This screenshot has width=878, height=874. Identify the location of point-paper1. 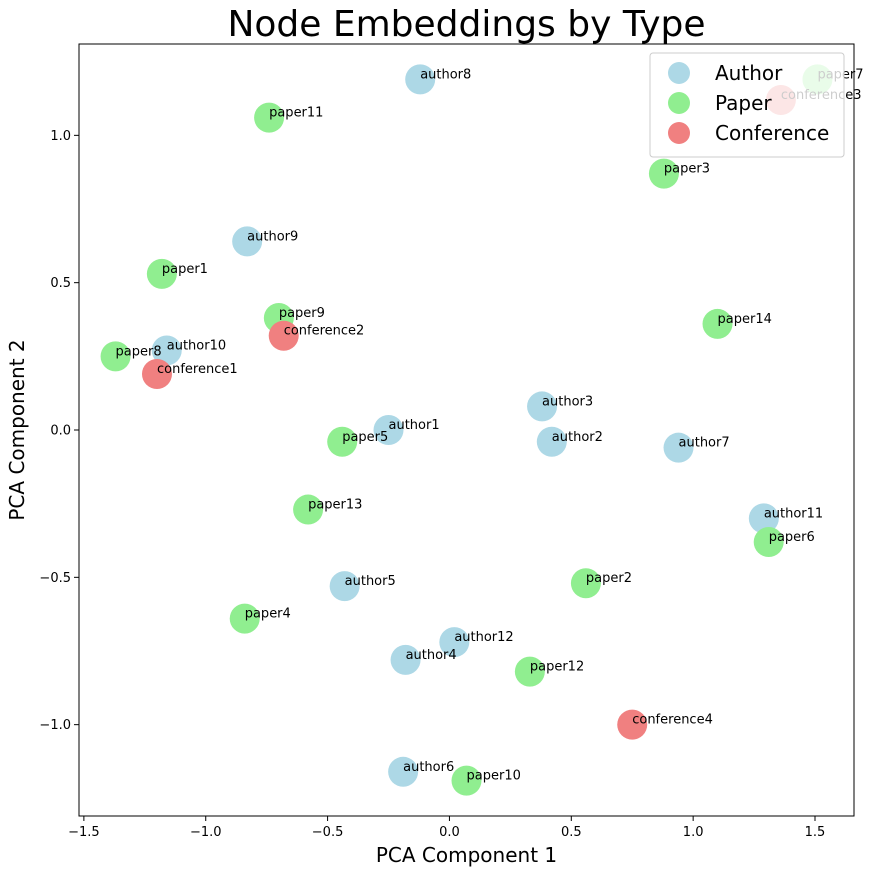
(161, 273).